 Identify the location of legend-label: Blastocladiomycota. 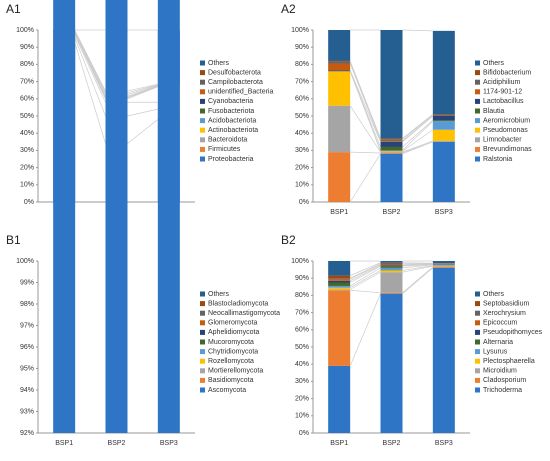
(238, 303).